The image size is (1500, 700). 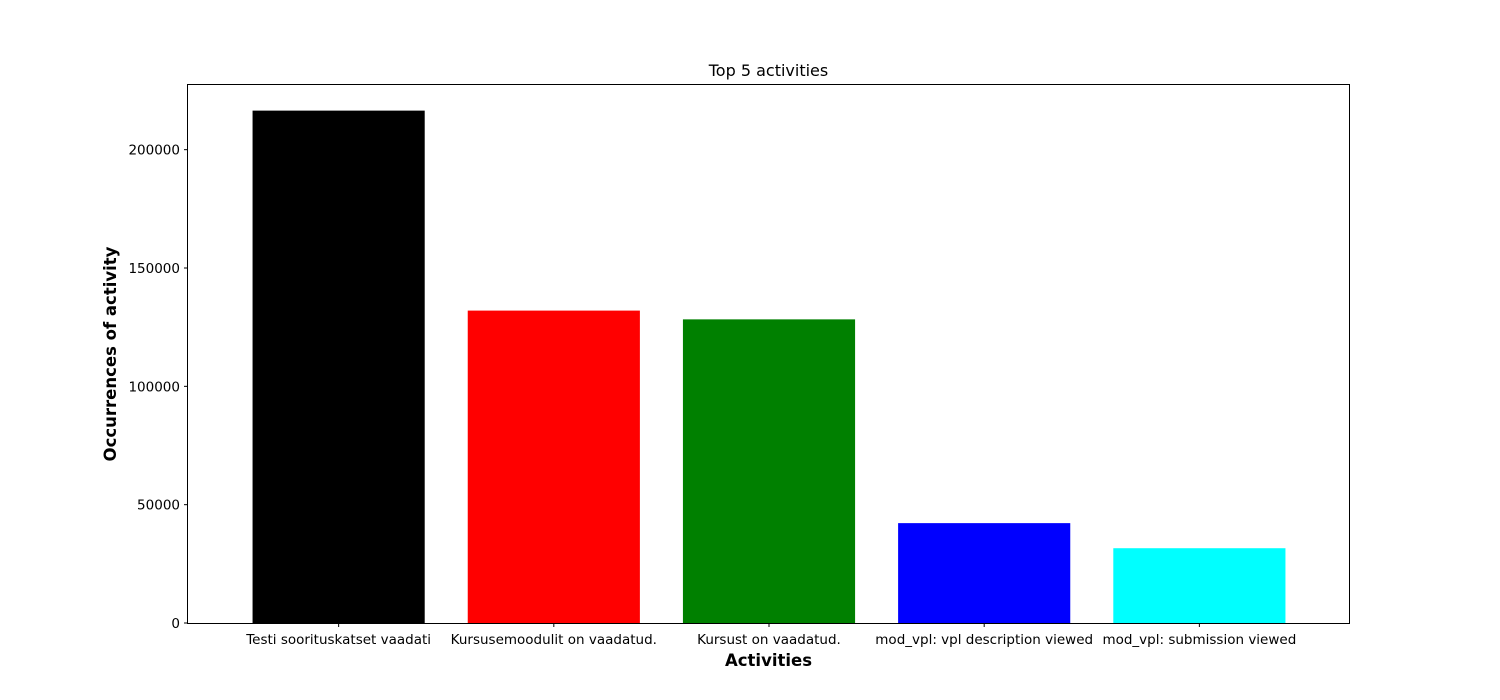 What do you see at coordinates (154, 269) in the screenshot?
I see `y-tick-label: 150000` at bounding box center [154, 269].